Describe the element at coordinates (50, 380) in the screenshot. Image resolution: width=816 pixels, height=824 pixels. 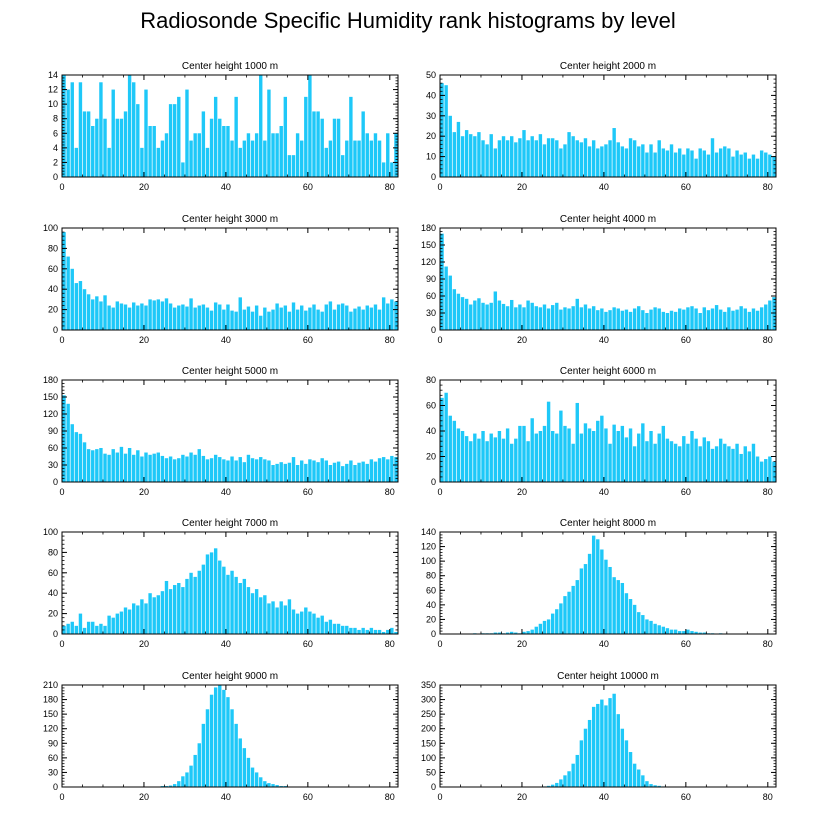
I see `panel-5-y-tick-label: 180` at that location.